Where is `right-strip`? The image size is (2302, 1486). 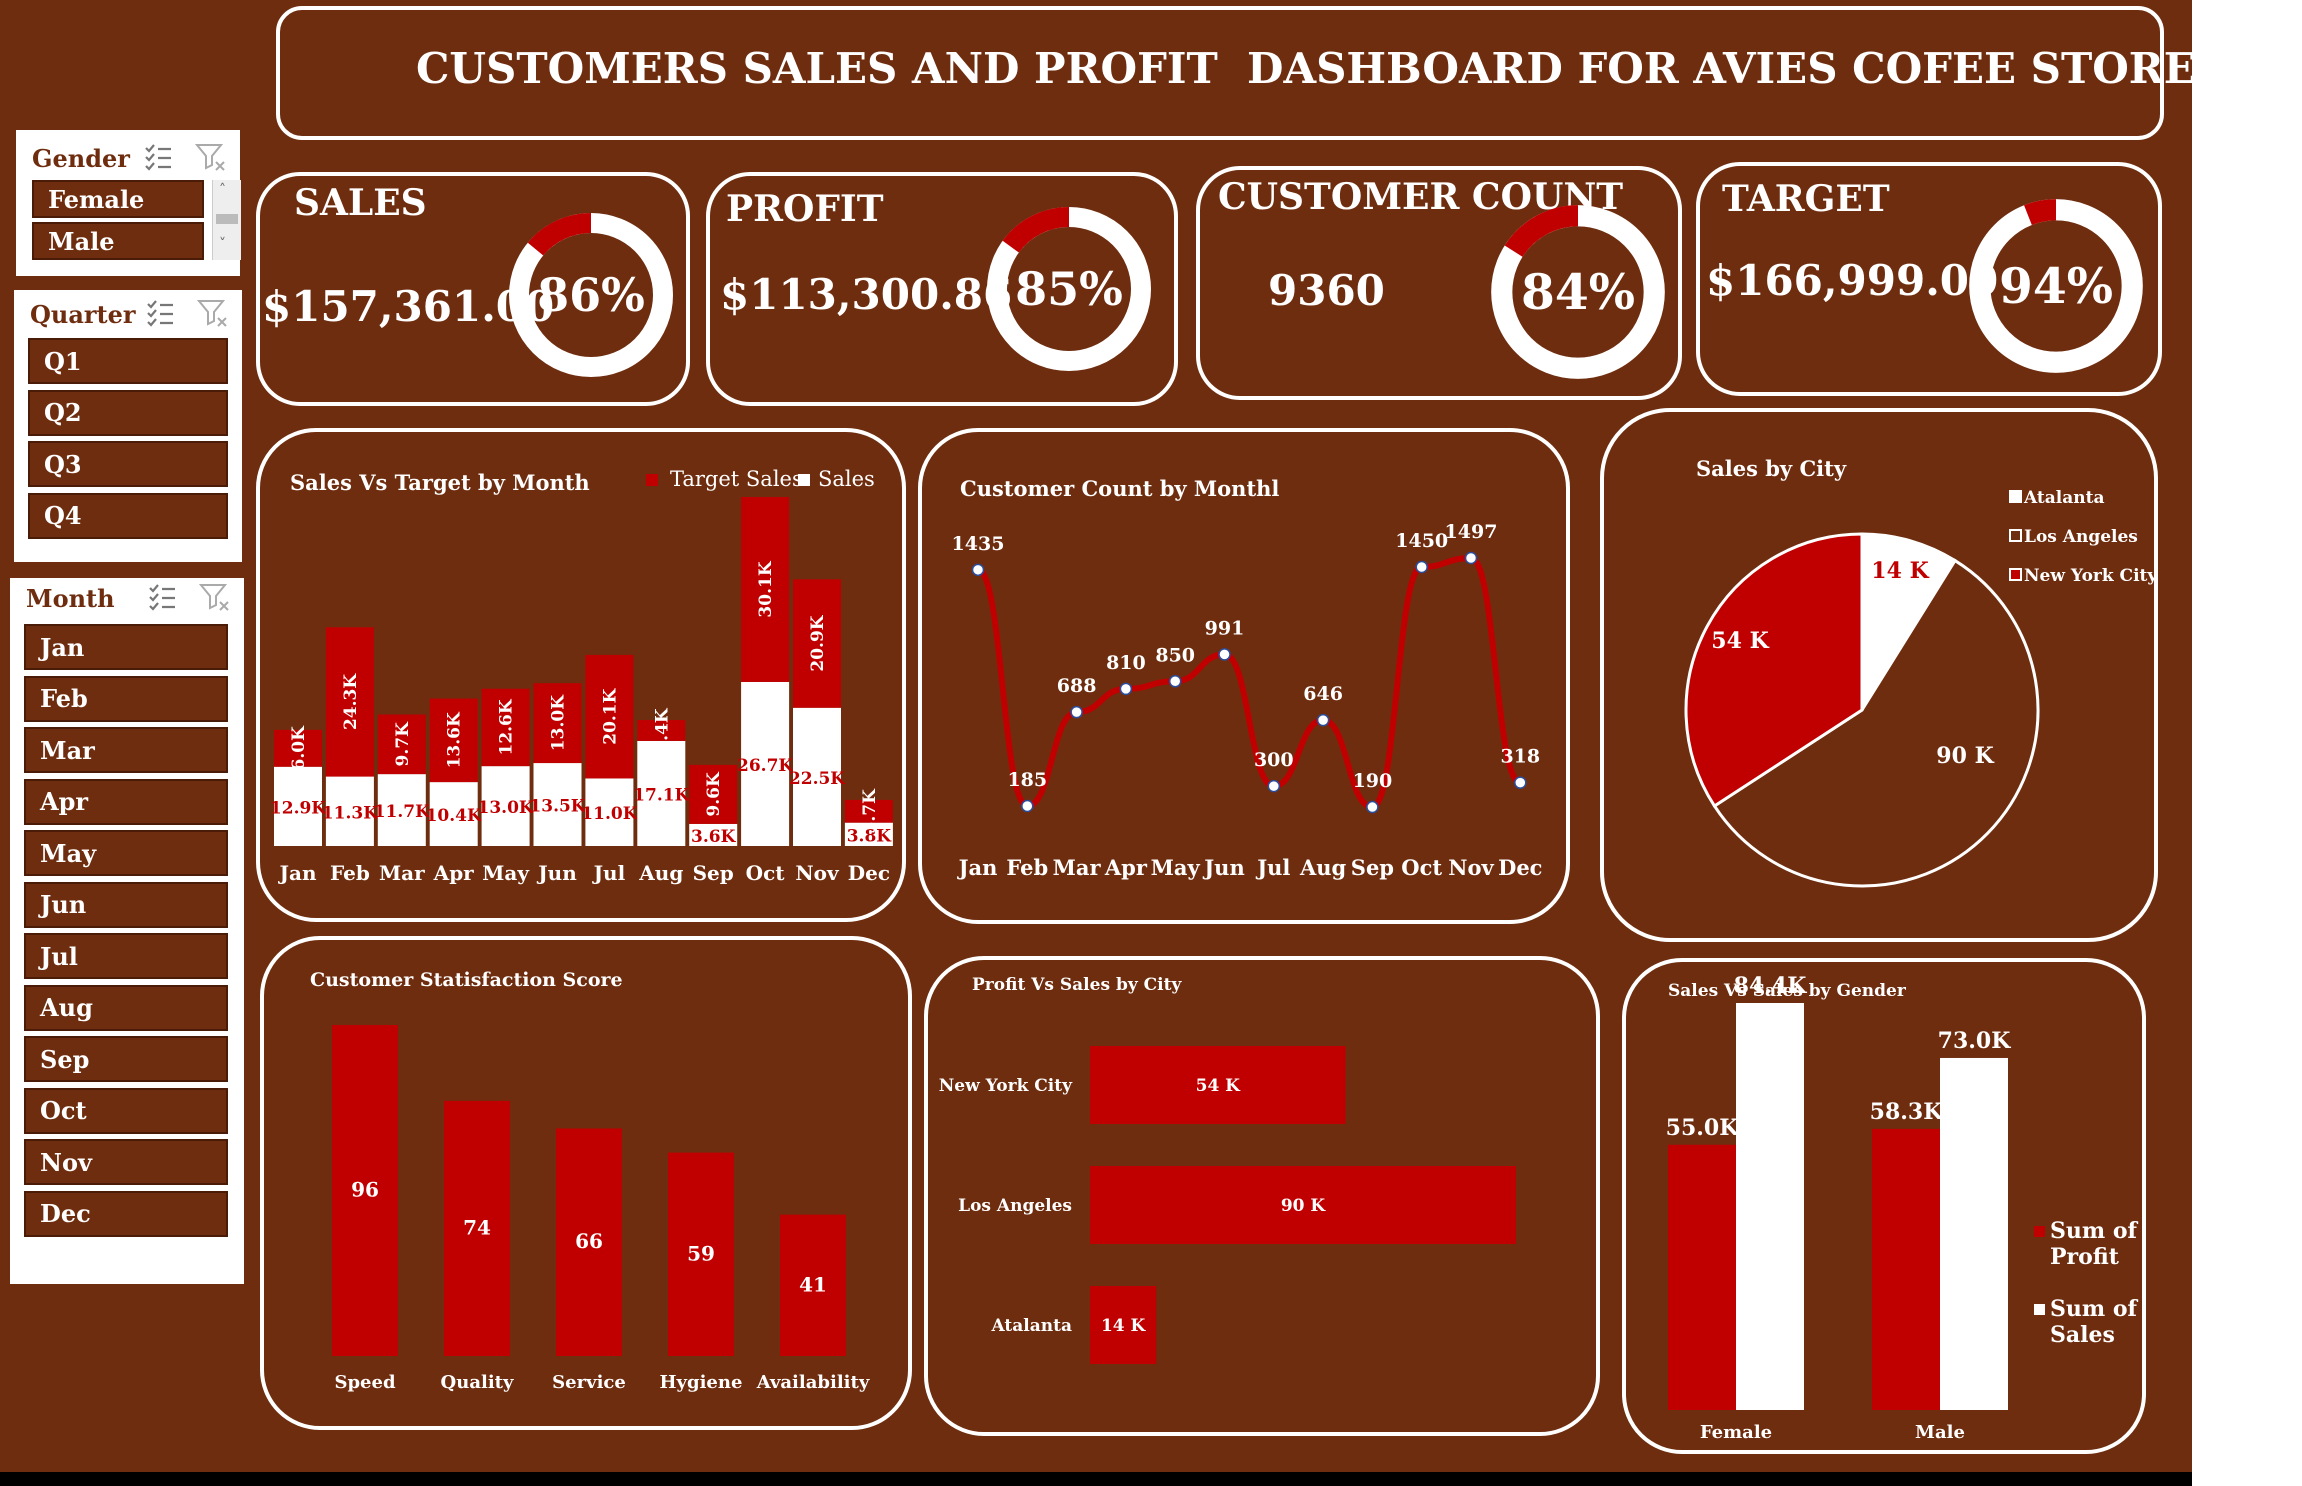
right-strip is located at coordinates (2247, 743).